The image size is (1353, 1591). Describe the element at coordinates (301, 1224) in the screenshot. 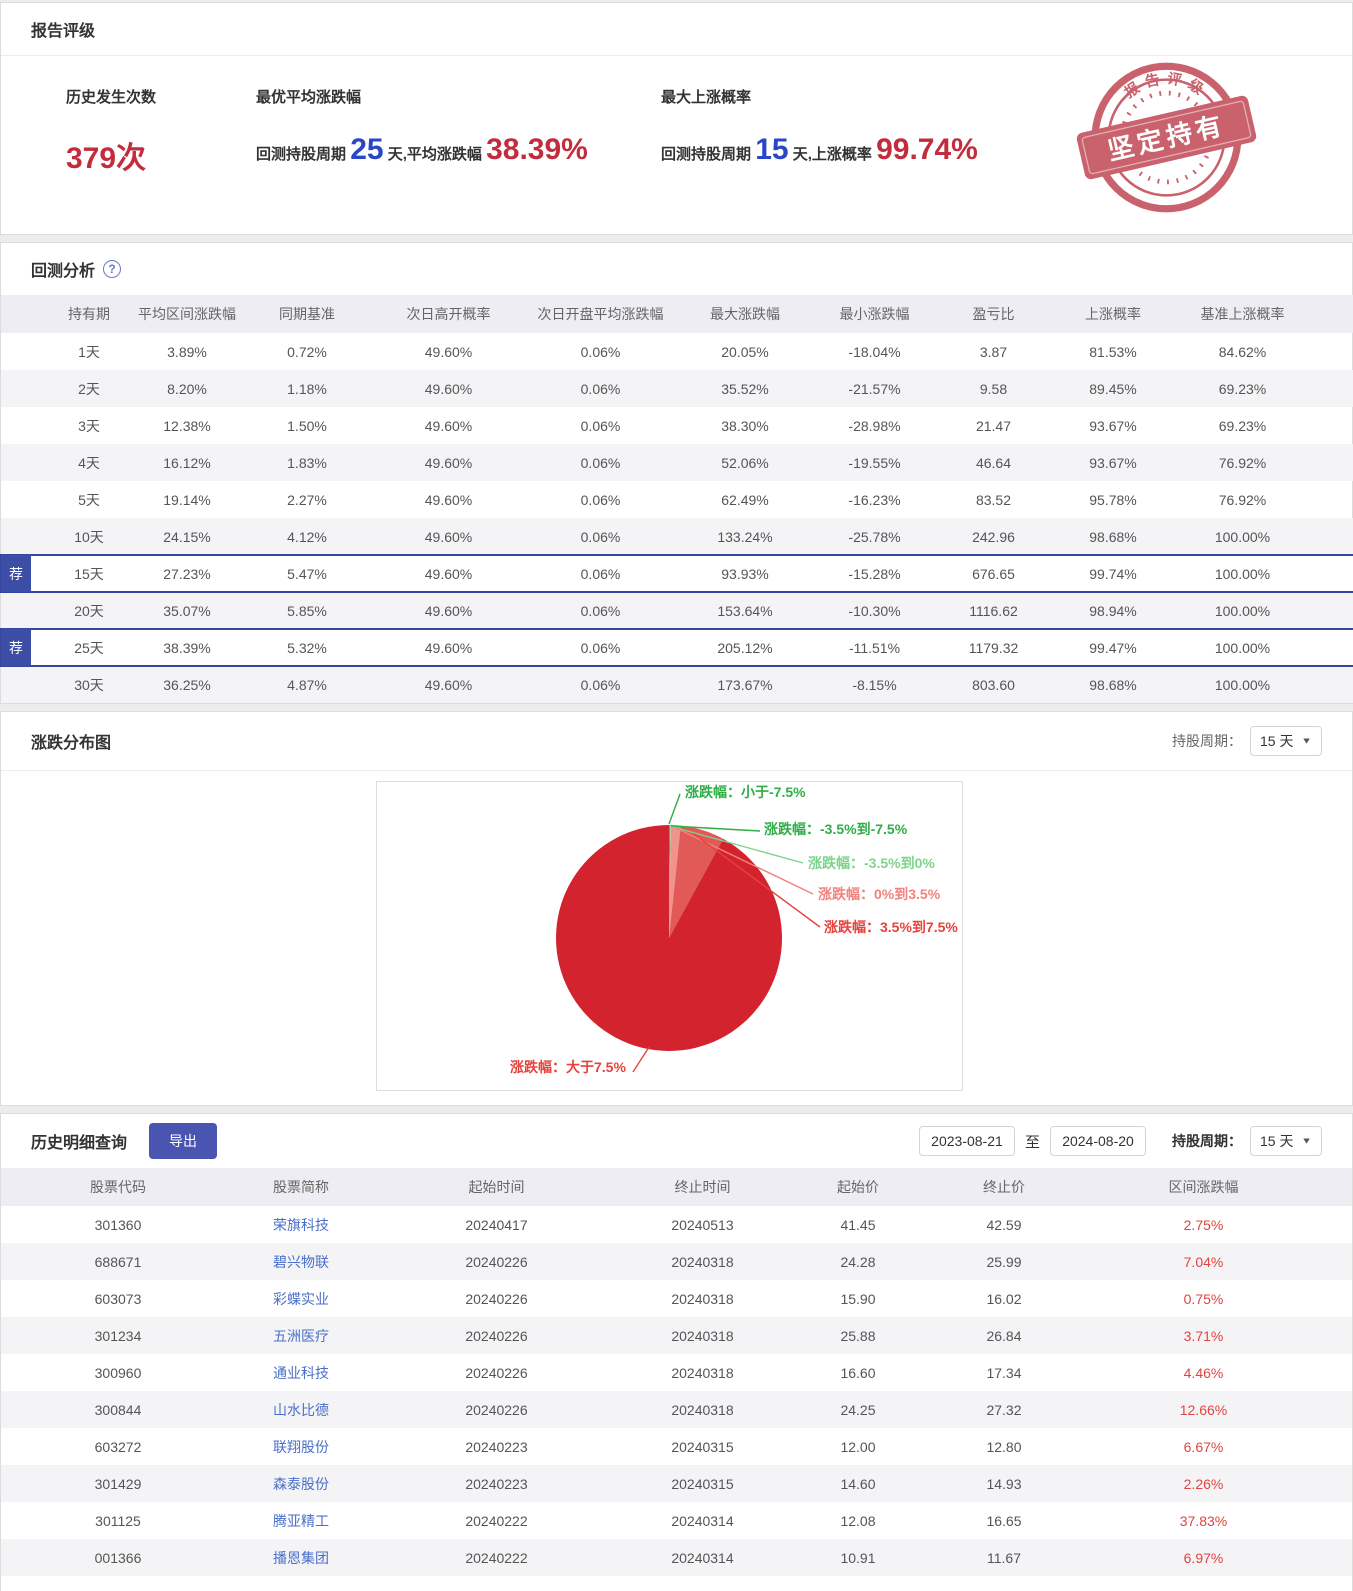

I see `stock-name-link: 荣旗科技` at that location.